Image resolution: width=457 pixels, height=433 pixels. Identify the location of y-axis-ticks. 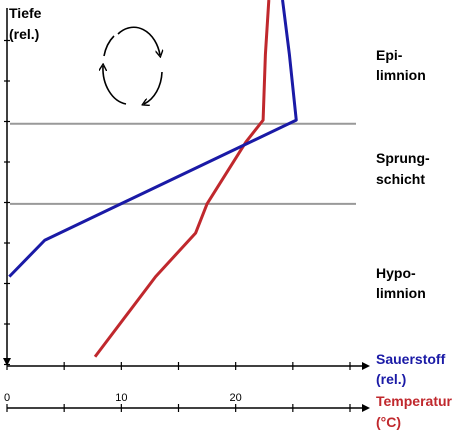
(7, 202).